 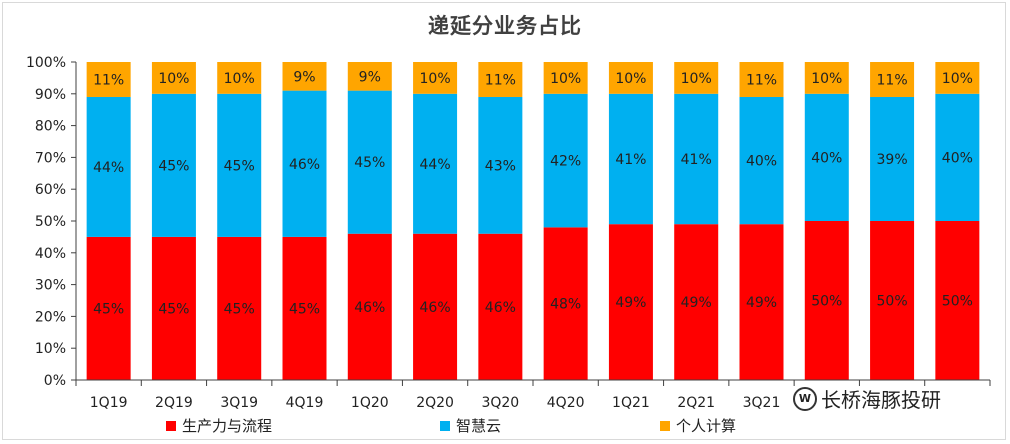 What do you see at coordinates (50, 254) in the screenshot?
I see `y-tick-label: 40%` at bounding box center [50, 254].